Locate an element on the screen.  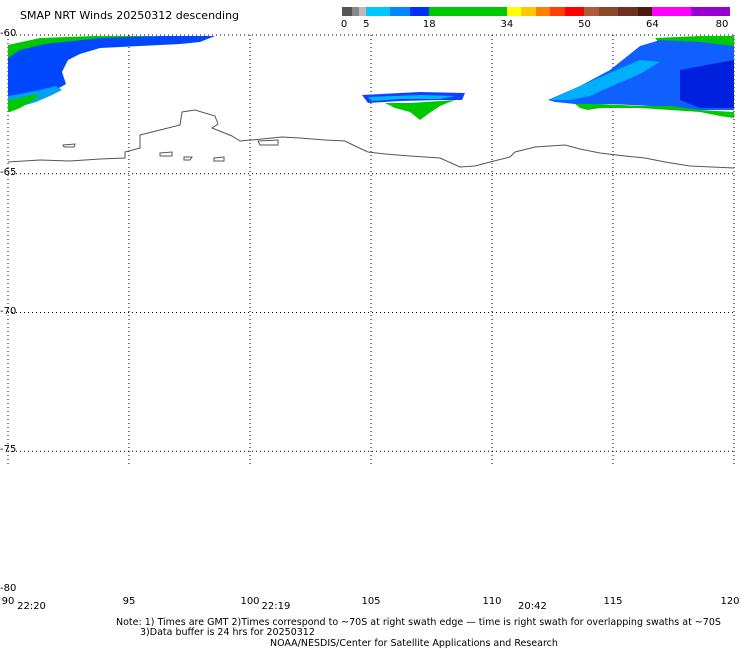
latitude-label: -70 is located at coordinates (8, 311).